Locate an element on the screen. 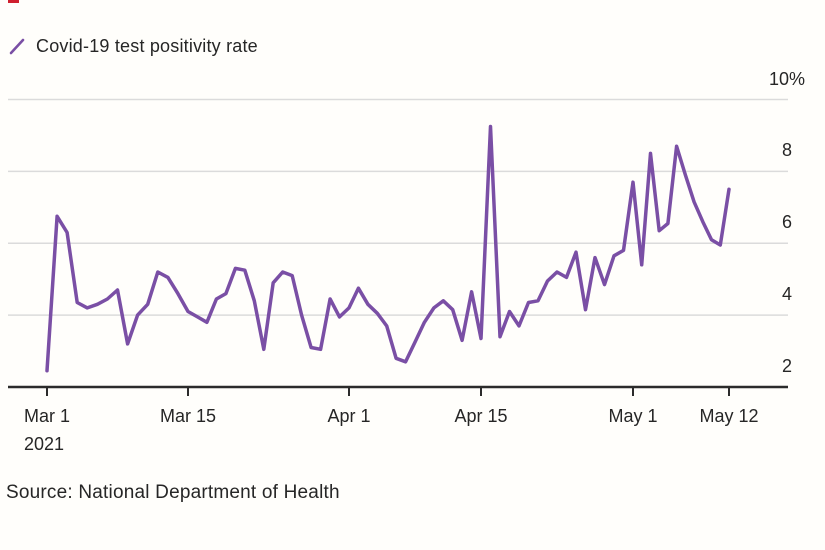 This screenshot has height=550, width=825. red-crop-artifact is located at coordinates (13, 1).